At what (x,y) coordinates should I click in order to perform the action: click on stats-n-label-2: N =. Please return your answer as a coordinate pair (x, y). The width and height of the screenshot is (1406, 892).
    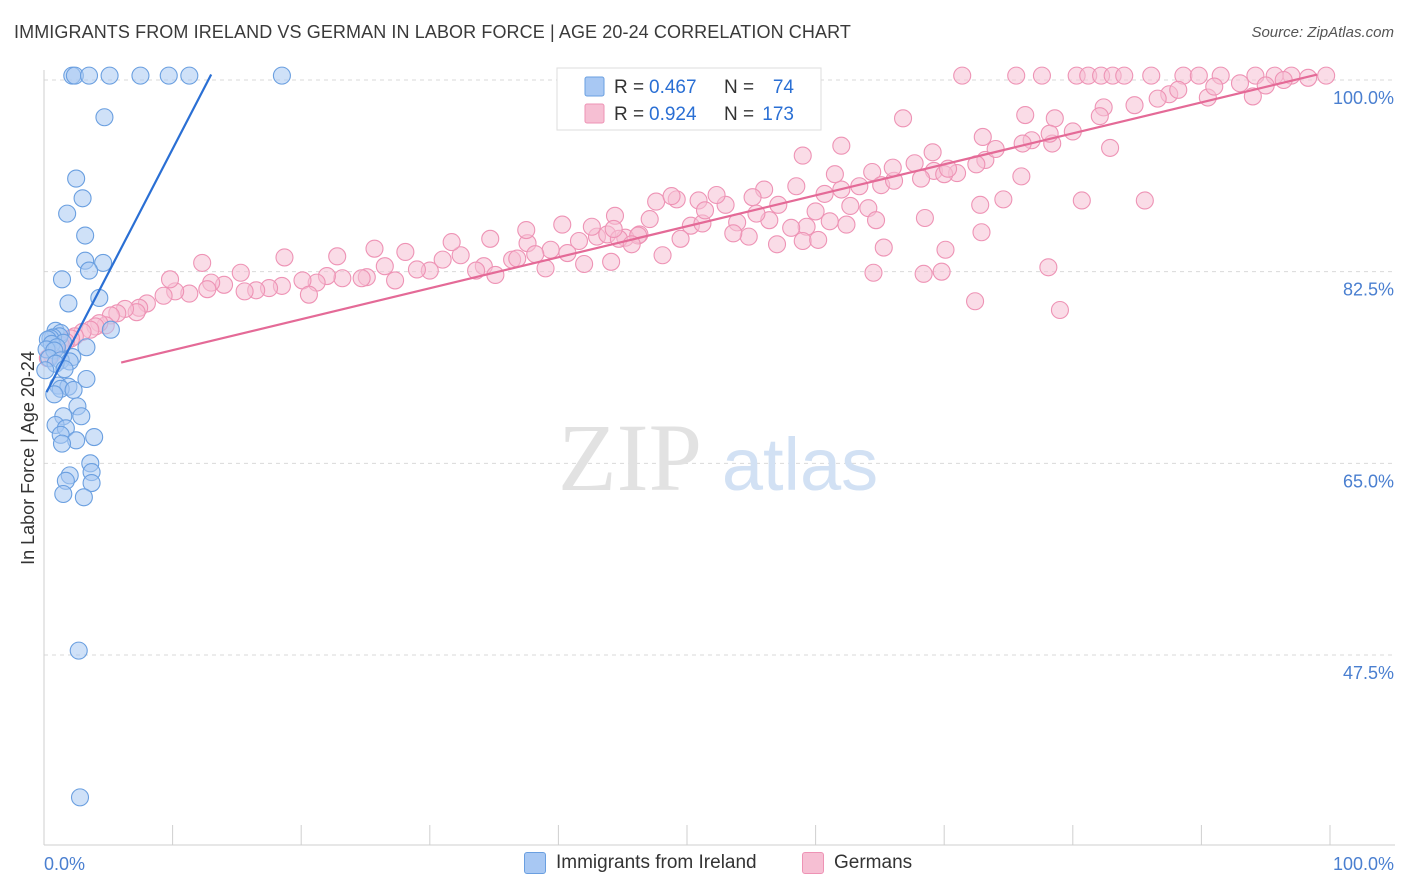
    Looking at the image, I should click on (739, 114).